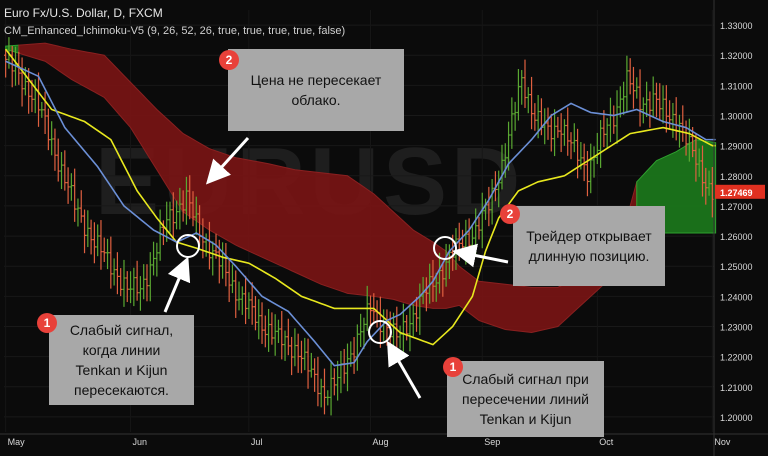 The height and width of the screenshot is (456, 768). I want to click on callout-badge: 2, so click(229, 60).